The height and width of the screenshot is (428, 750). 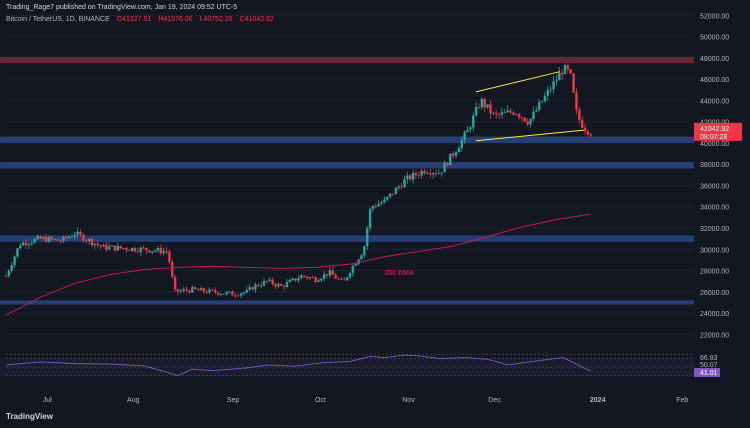 I want to click on time-tick-label: Nov, so click(x=408, y=400).